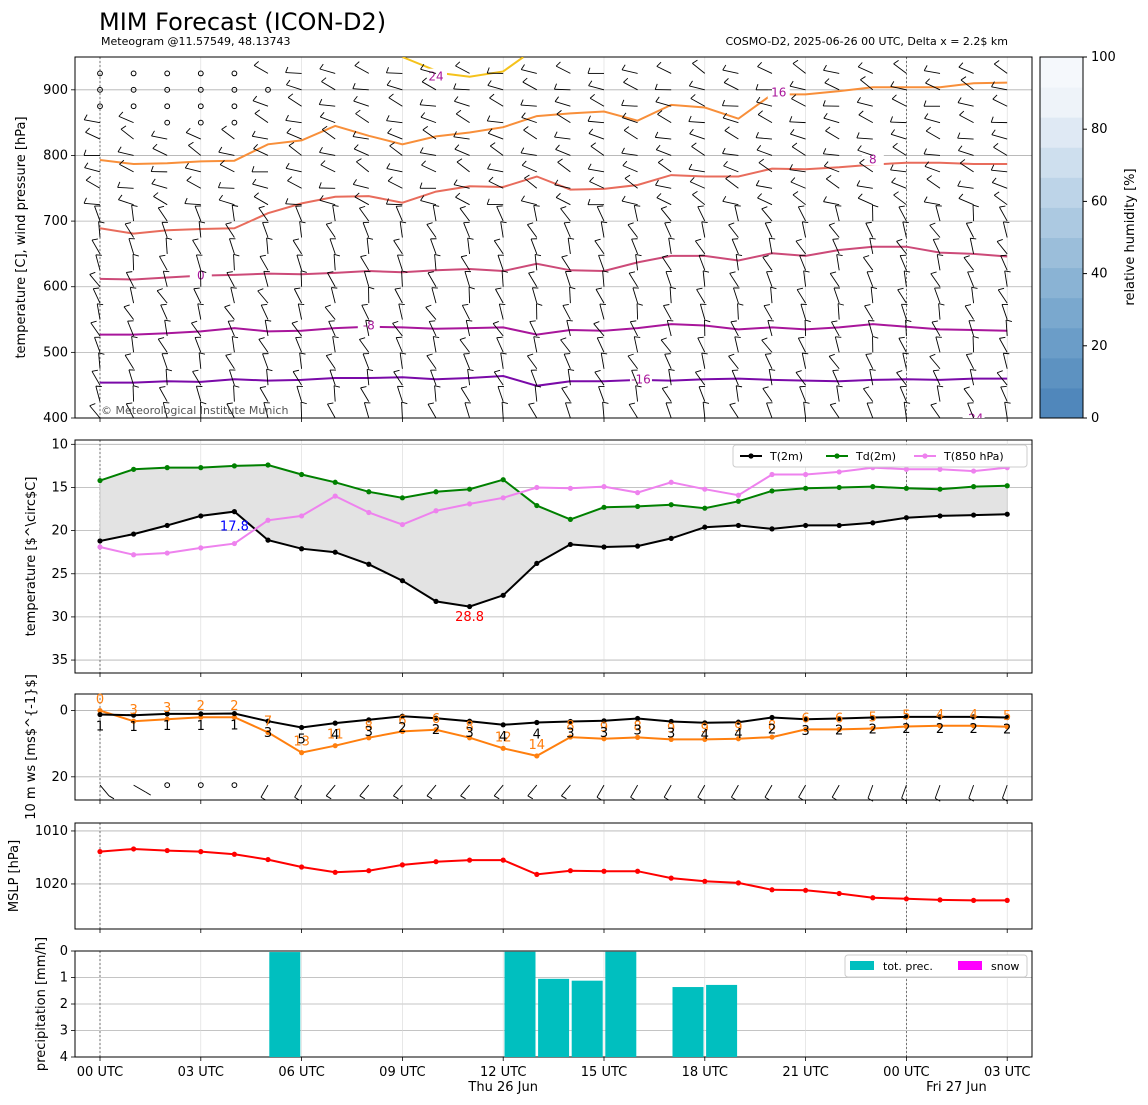 This screenshot has width=1148, height=1105. Describe the element at coordinates (537, 745) in the screenshot. I see `gust-value-label: 14` at that location.